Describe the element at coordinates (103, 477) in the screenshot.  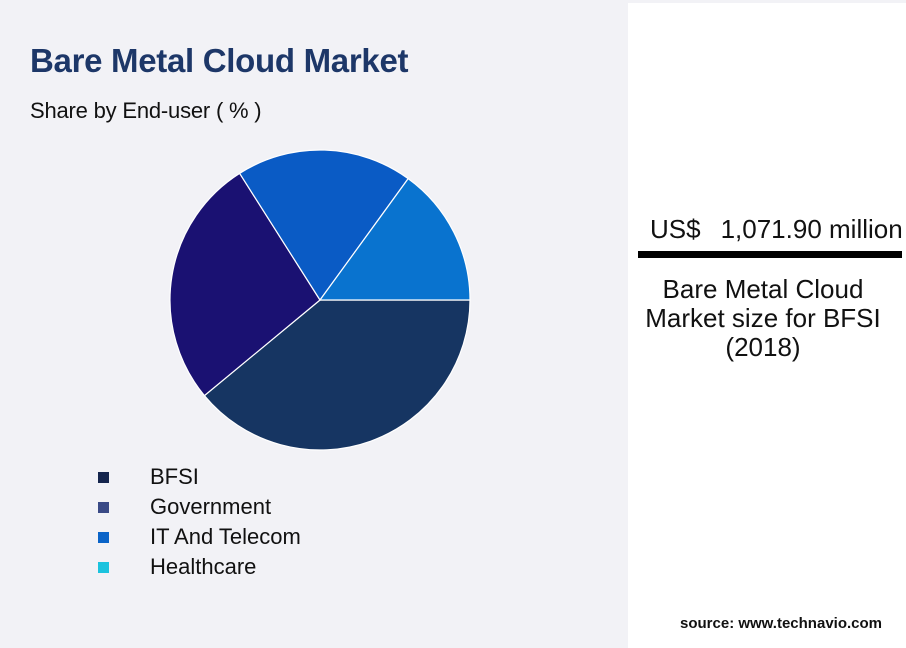
I see `legend-swatch-bfsi` at that location.